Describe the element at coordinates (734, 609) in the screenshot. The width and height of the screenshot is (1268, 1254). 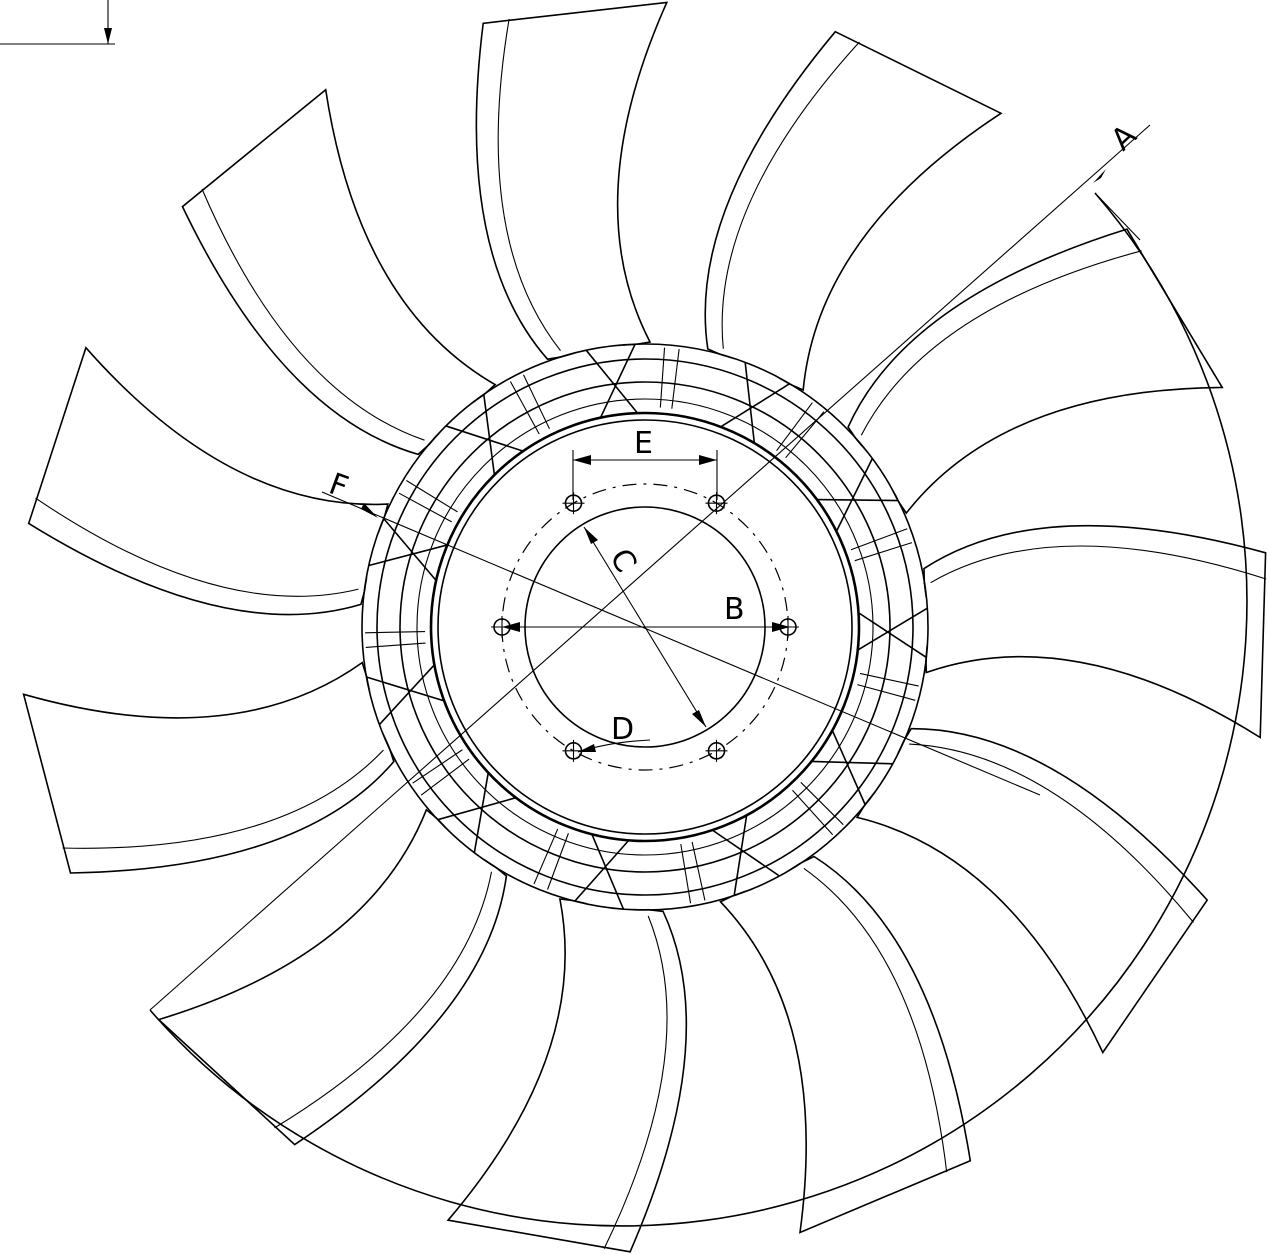
I see `label-b: B` at that location.